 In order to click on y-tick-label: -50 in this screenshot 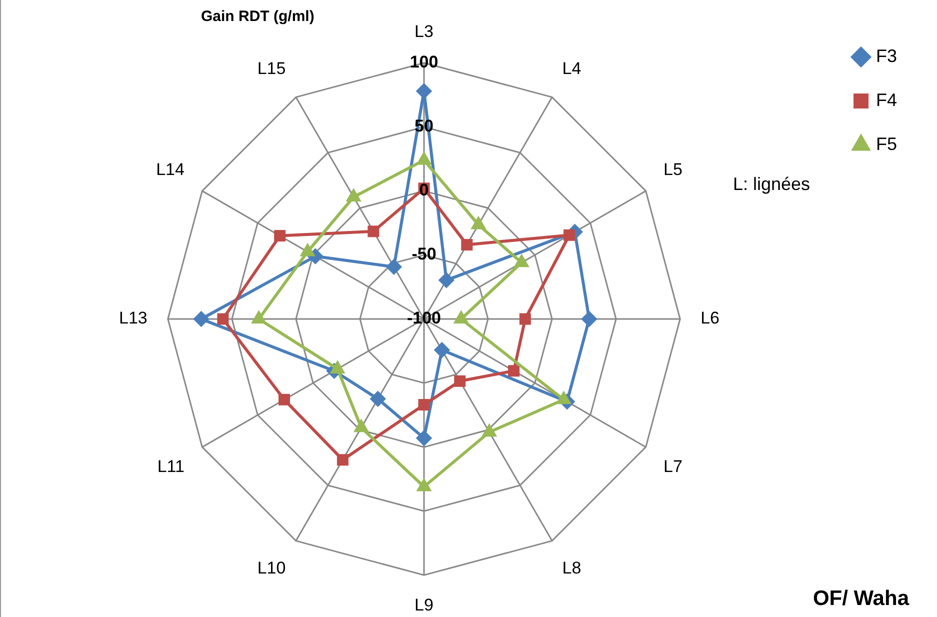, I will do `click(424, 254)`.